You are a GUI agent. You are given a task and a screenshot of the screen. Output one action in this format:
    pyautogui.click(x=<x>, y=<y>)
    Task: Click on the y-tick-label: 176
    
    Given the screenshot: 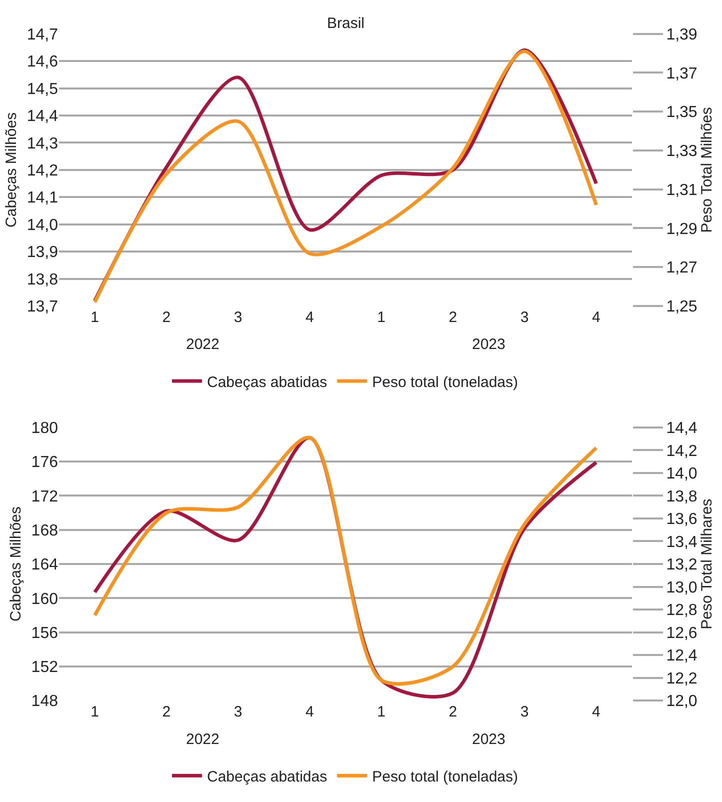 What is the action you would take?
    pyautogui.click(x=44, y=463)
    